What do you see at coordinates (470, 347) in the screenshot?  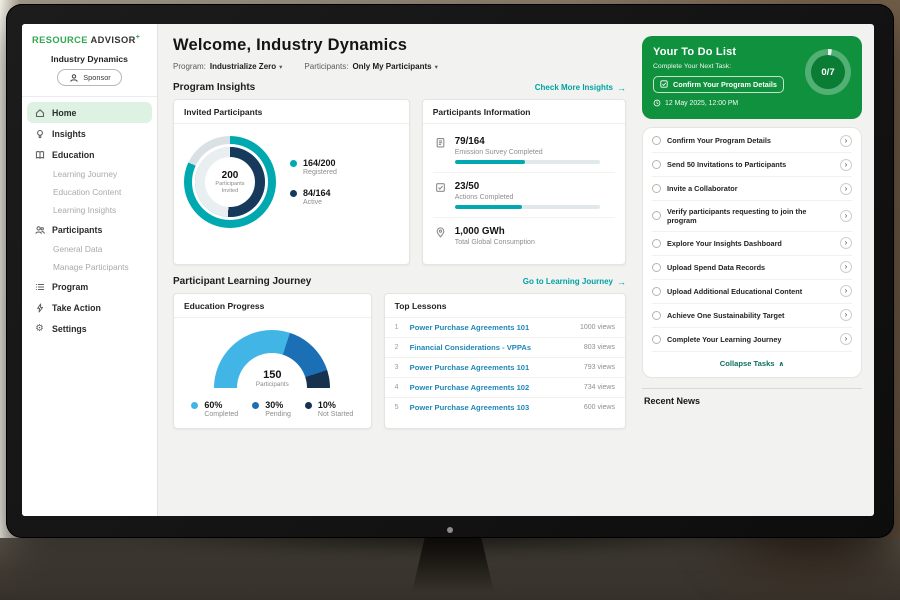 I see `lesson-link: Financial Considerations - VPPAs` at bounding box center [470, 347].